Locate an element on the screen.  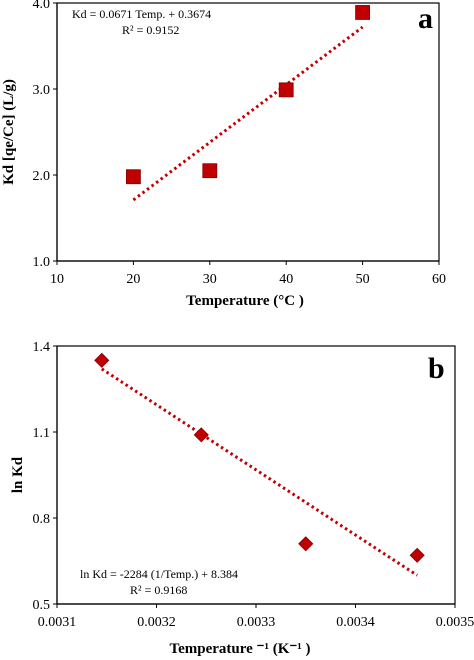
y-tick-labels-a: 1.0 2.0 3.0 4.0 is located at coordinates (45, 135).